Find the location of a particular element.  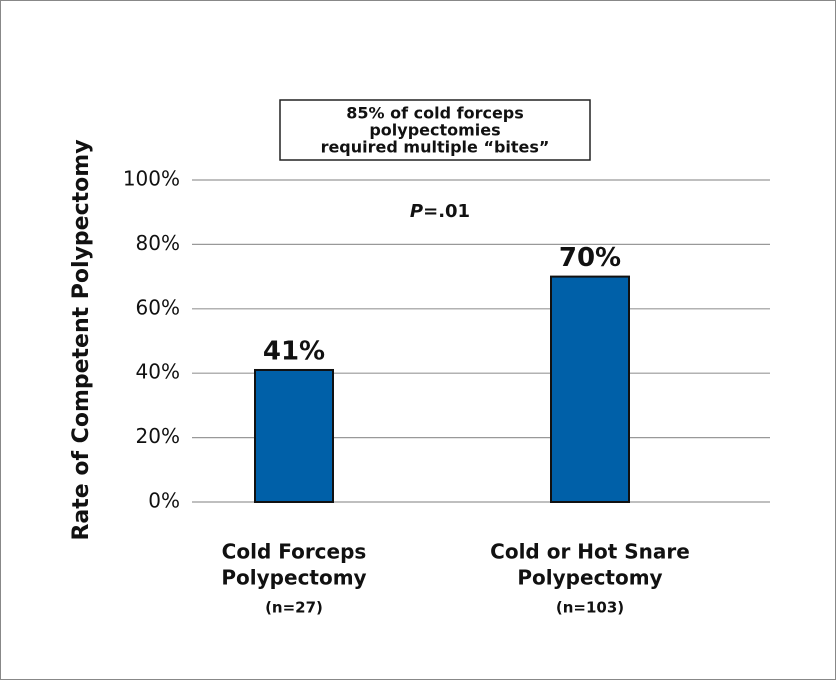

p-text: =.01 is located at coordinates (446, 211).